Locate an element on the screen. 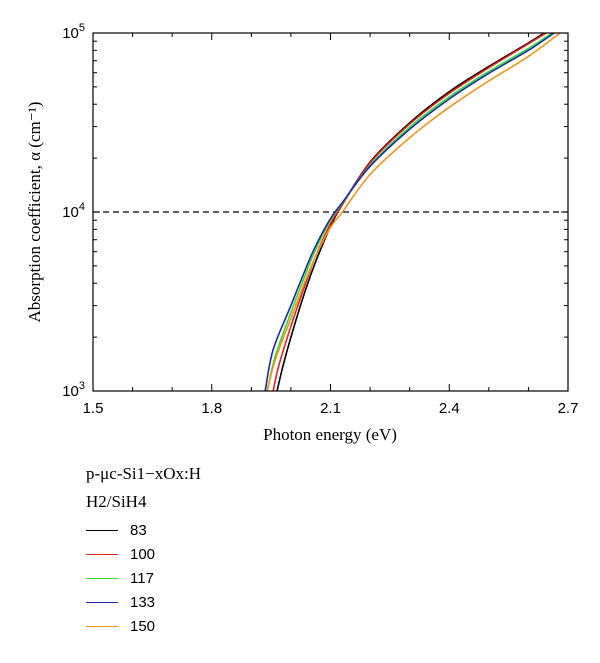 Image resolution: width=600 pixels, height=663 pixels. x-tick-label: 2.7 is located at coordinates (568, 408).